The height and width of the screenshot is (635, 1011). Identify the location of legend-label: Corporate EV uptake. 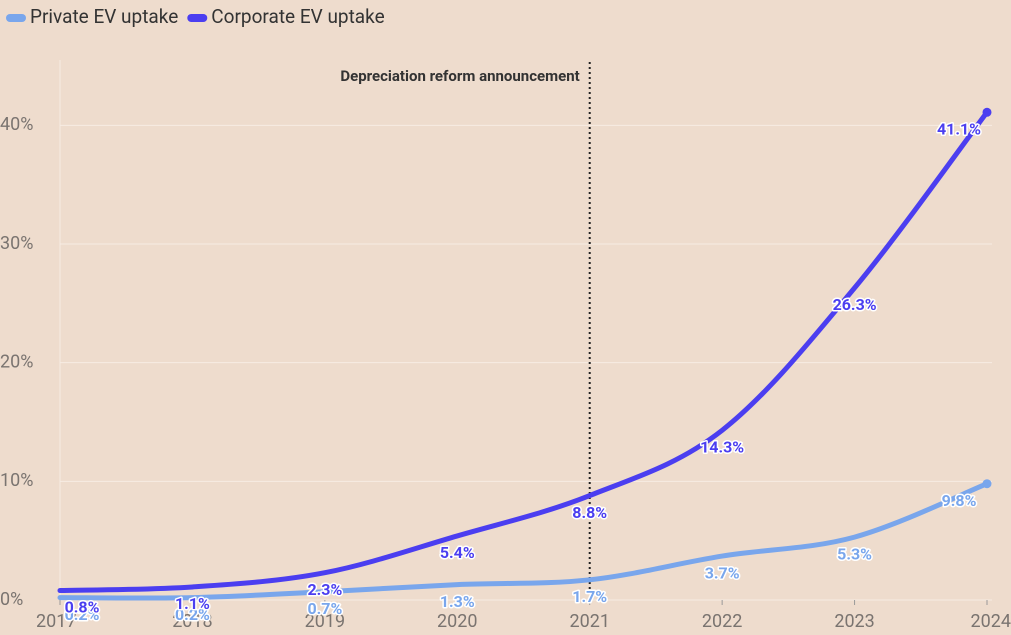
(297, 16).